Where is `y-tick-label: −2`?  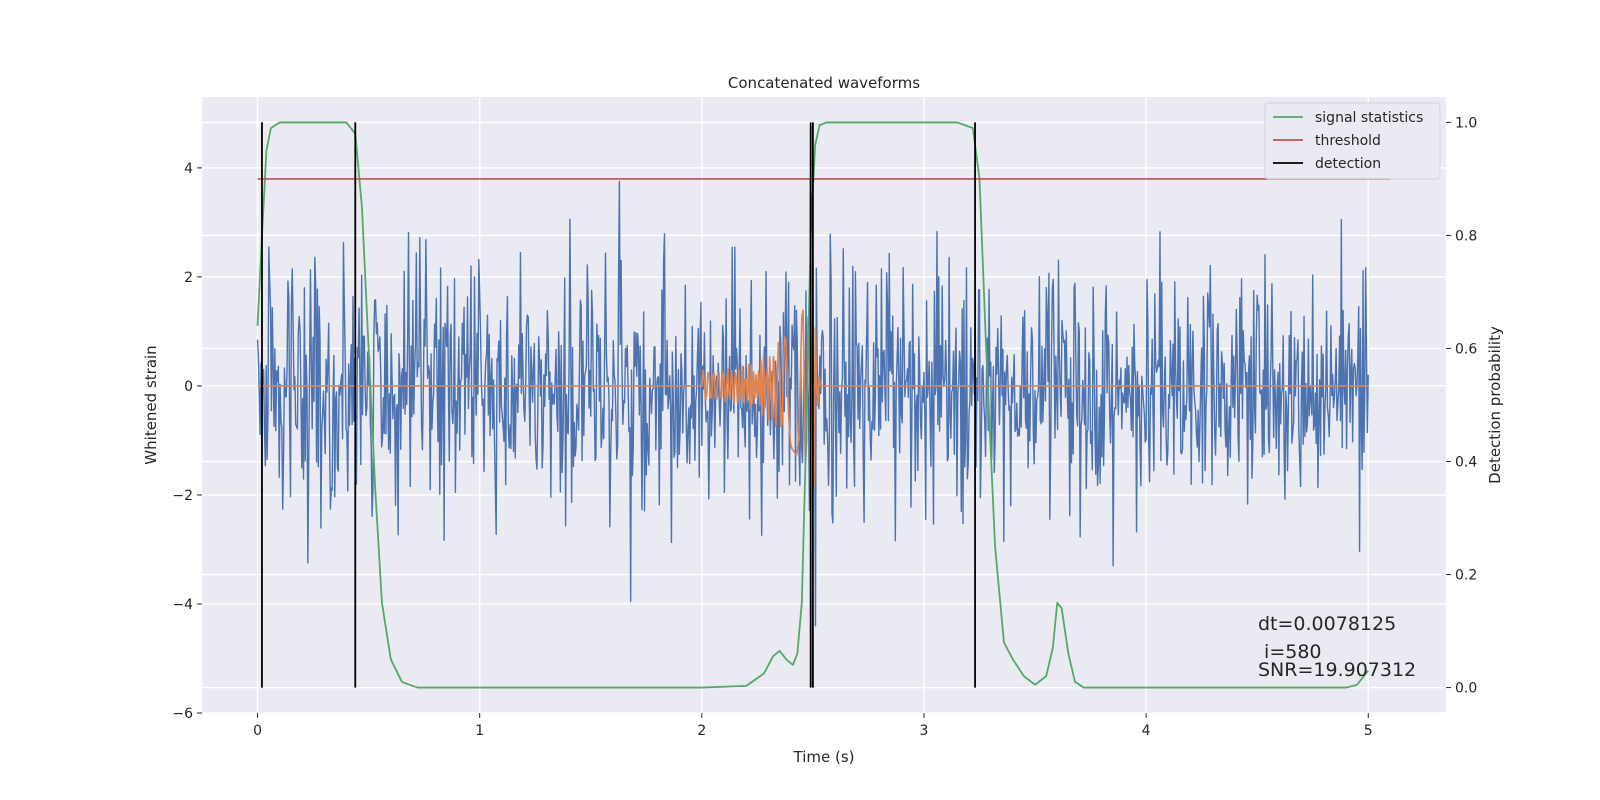
y-tick-label: −2 is located at coordinates (182, 496).